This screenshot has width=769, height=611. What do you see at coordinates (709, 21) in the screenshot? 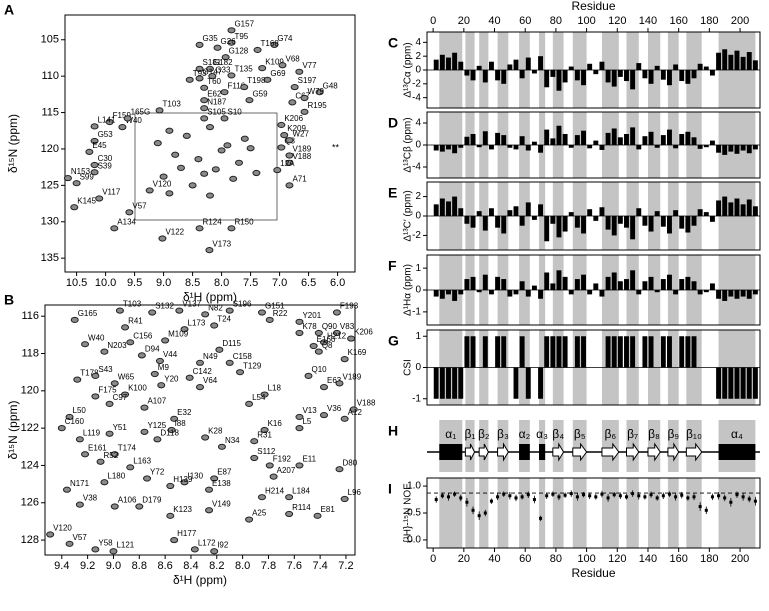
I see `x-tick-label: 180` at bounding box center [709, 21].